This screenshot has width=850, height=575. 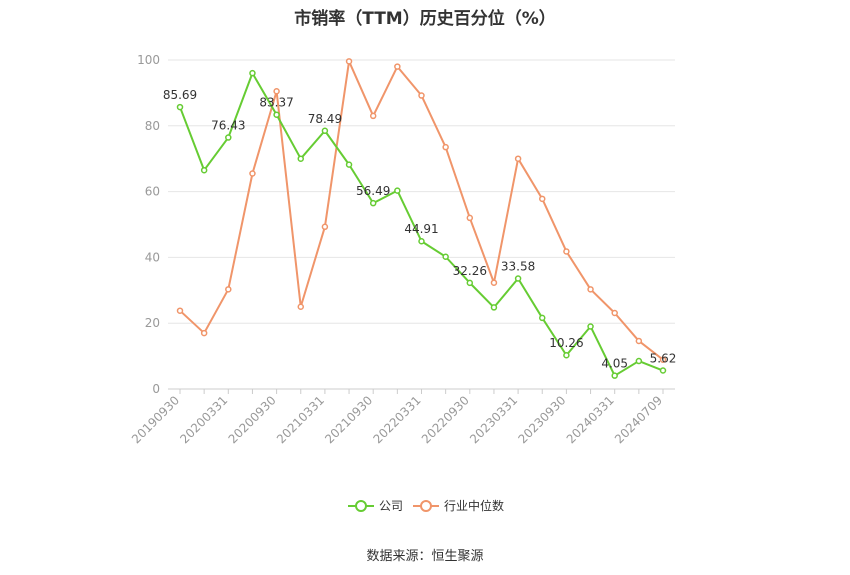 What do you see at coordinates (518, 267) in the screenshot?
I see `data-label: 33.58` at bounding box center [518, 267].